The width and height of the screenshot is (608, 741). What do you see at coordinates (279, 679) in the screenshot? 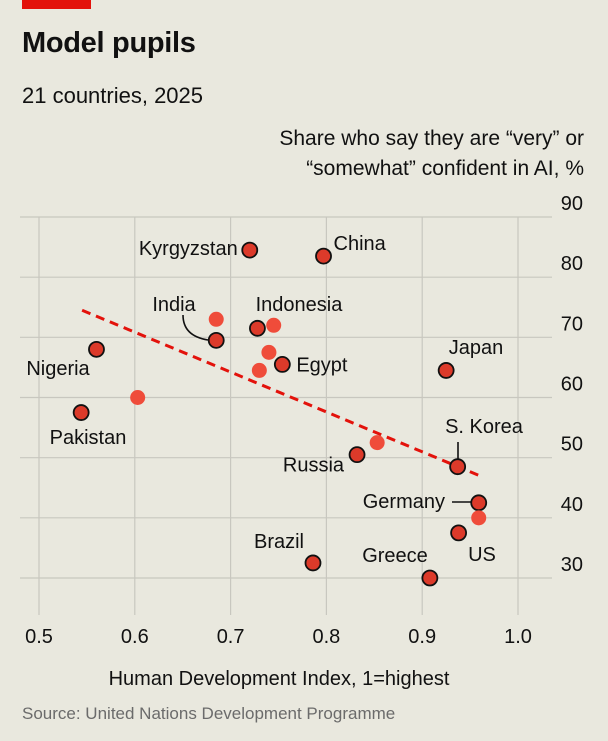
I see `x-axis-label: Human Development Index, 1=highest` at bounding box center [279, 679].